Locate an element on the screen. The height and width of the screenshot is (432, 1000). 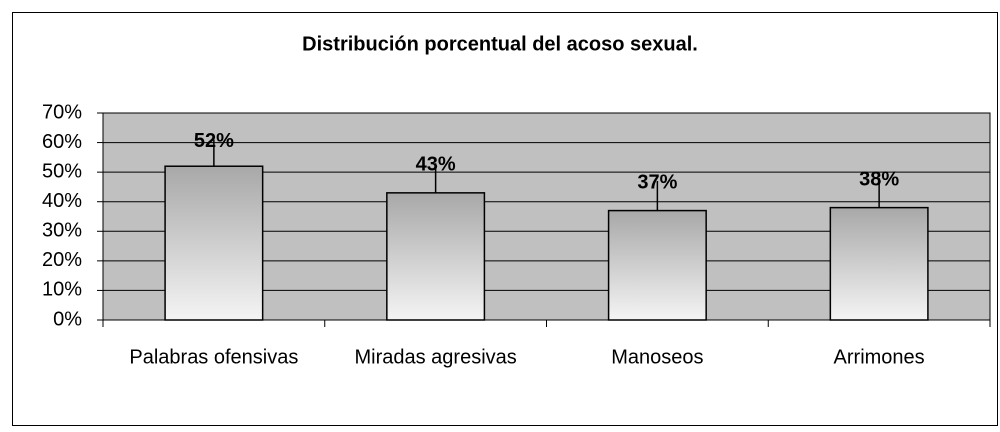
y-tick-label: 50% is located at coordinates (62, 171).